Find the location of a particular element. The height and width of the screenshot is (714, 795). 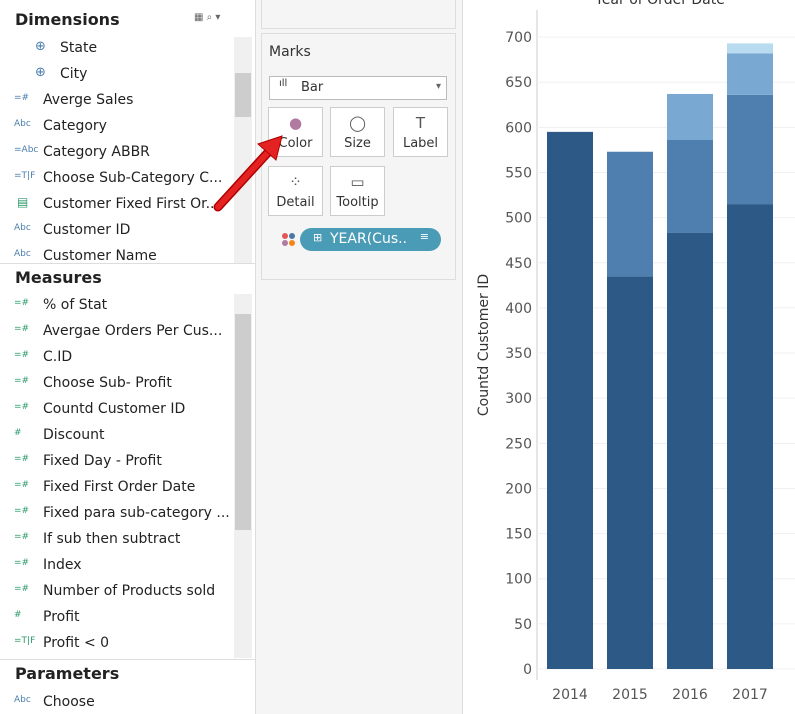

field-item: =T|F Profit < 0 is located at coordinates (112, 645).